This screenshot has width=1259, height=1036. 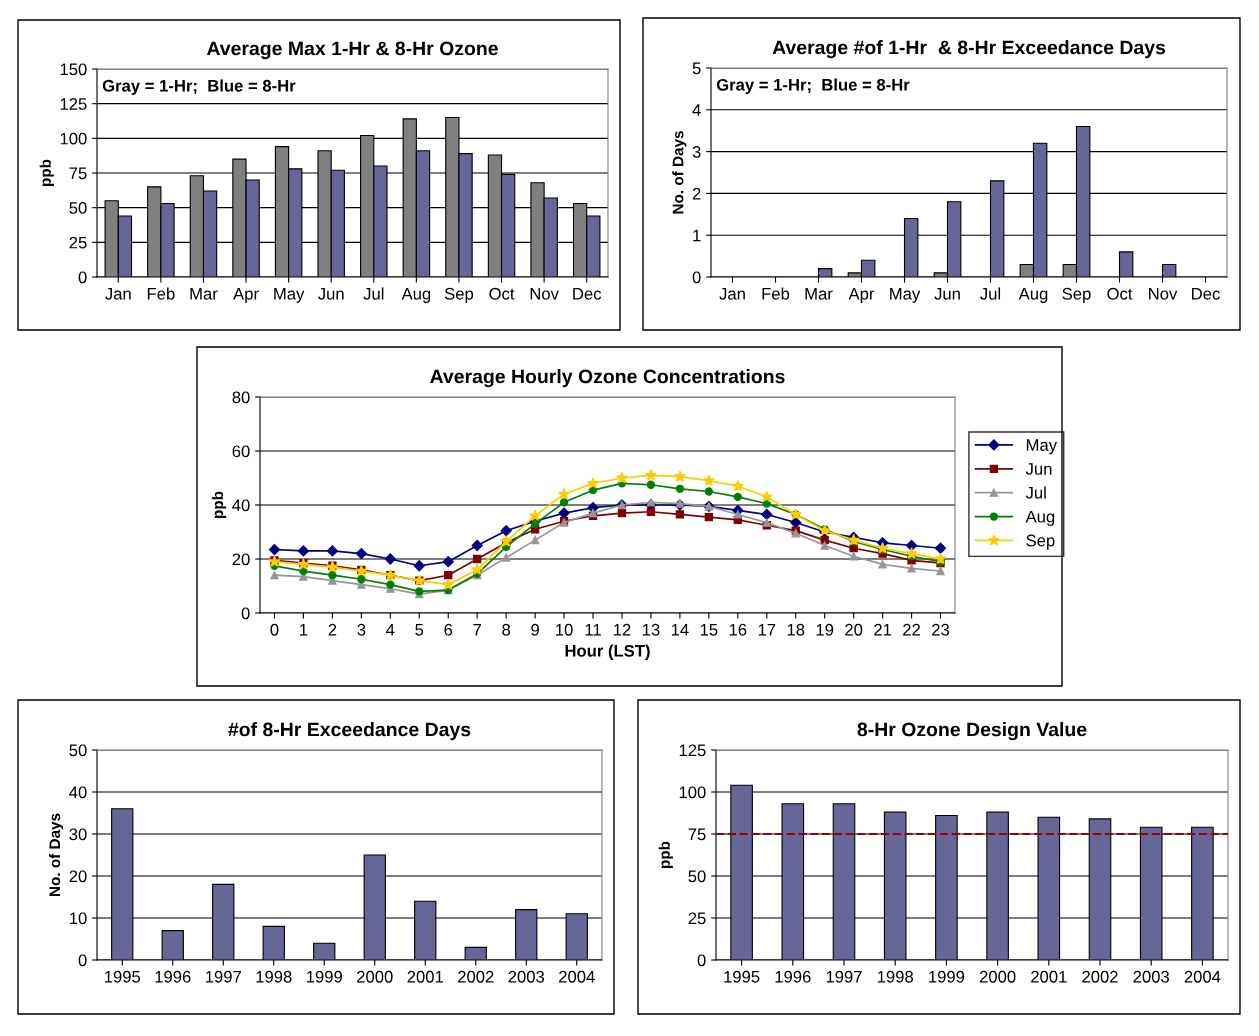 What do you see at coordinates (1040, 518) in the screenshot?
I see `legend-label: Aug` at bounding box center [1040, 518].